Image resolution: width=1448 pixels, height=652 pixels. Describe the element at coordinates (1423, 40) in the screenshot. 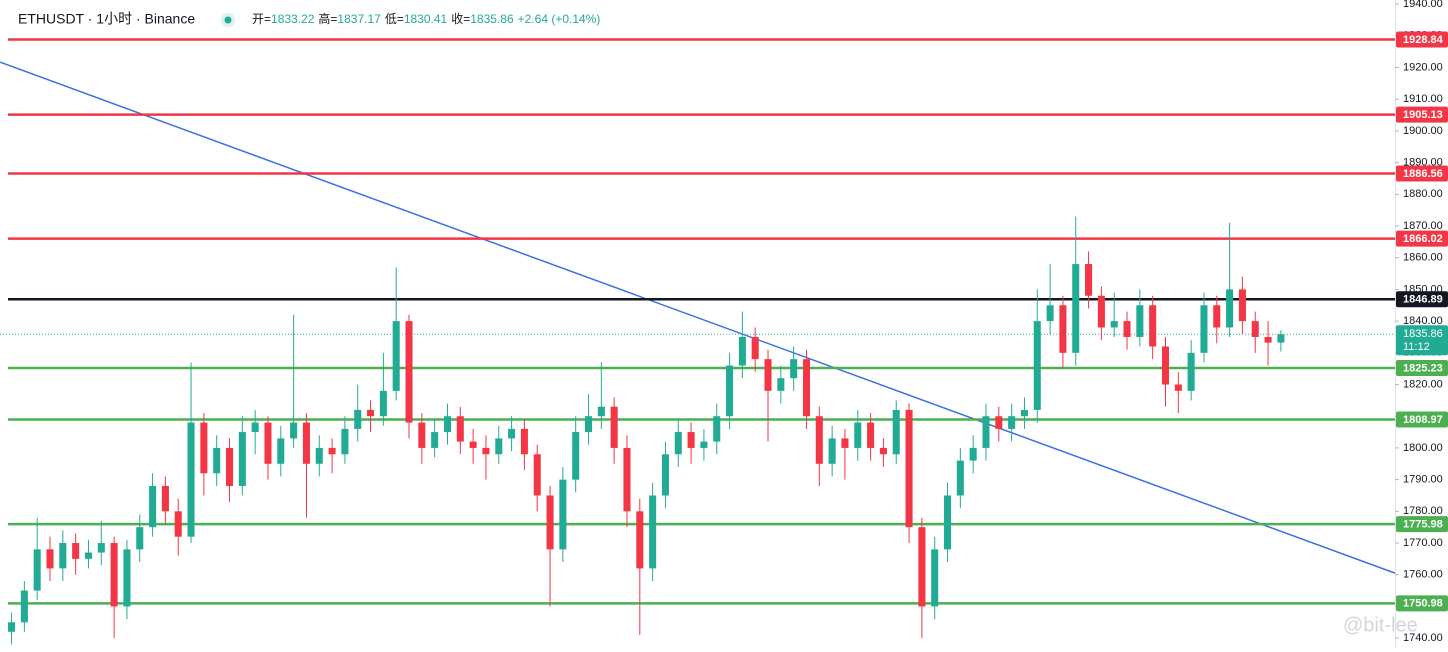

I see `level-label: 1928.84` at that location.